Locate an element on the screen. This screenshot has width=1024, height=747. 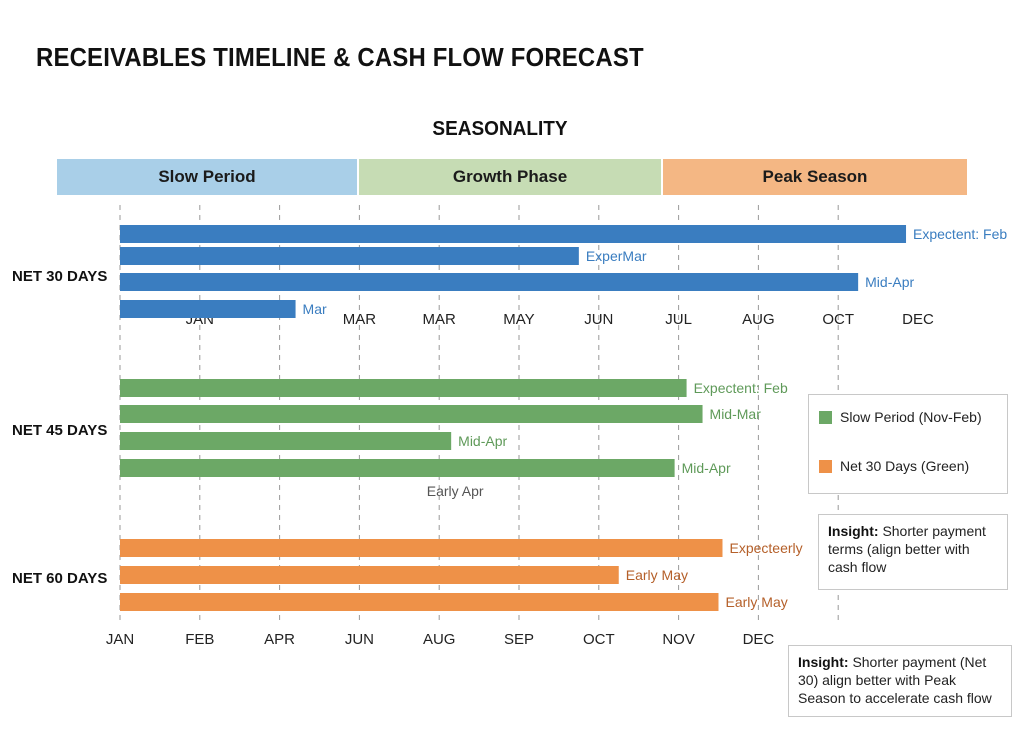
season-label-peak-season: Peak Season is located at coordinates (815, 176).